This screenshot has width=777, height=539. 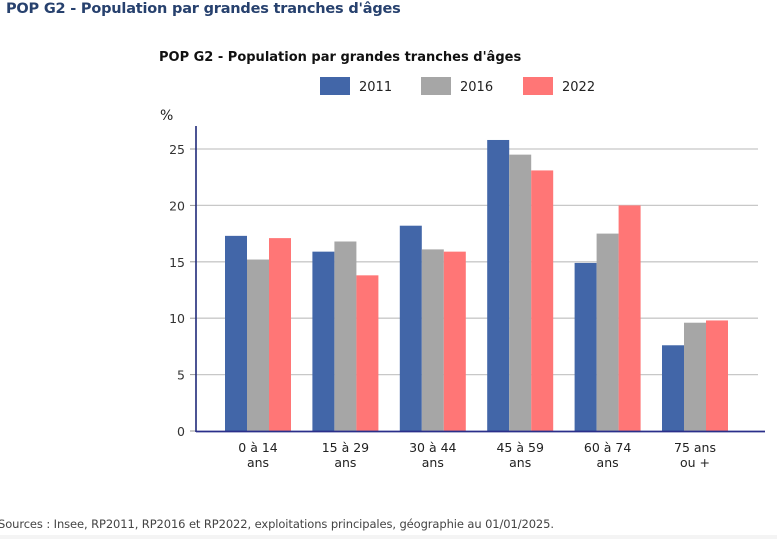 What do you see at coordinates (457, 86) in the screenshot?
I see `legend: 2011 2016 2022` at bounding box center [457, 86].